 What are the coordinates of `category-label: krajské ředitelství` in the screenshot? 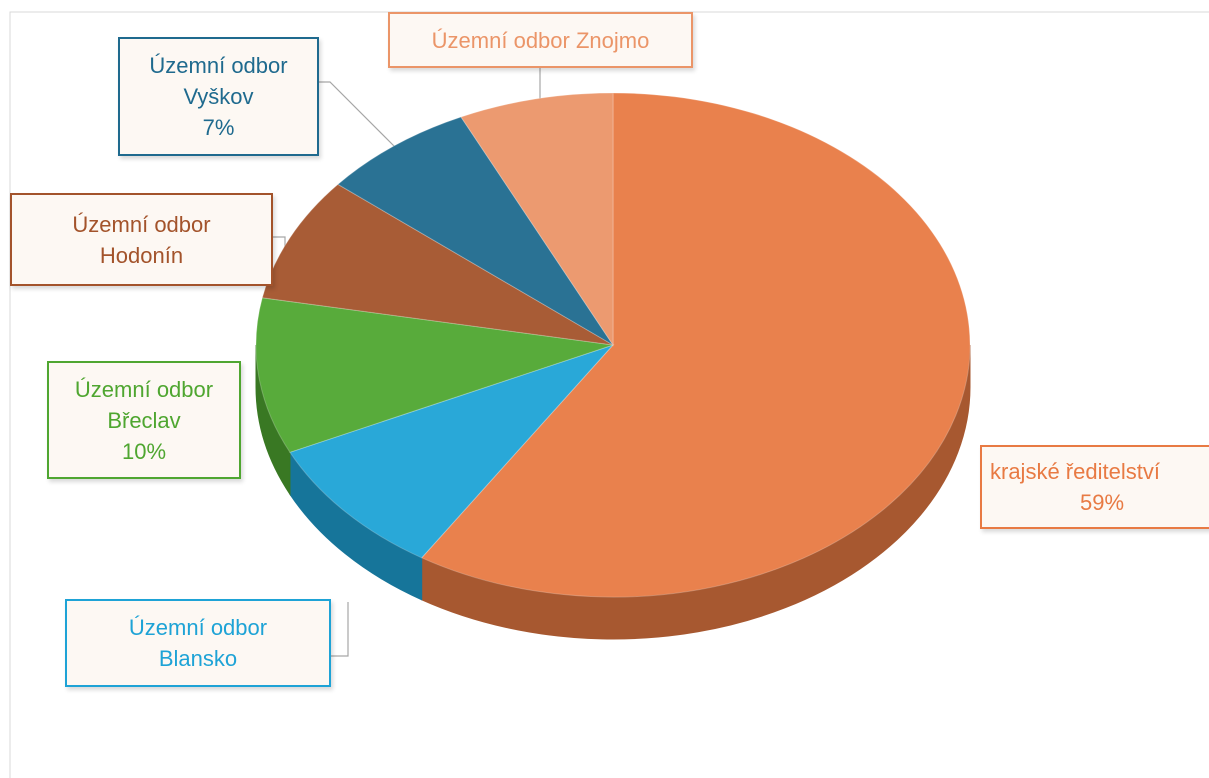 It's located at (1075, 471).